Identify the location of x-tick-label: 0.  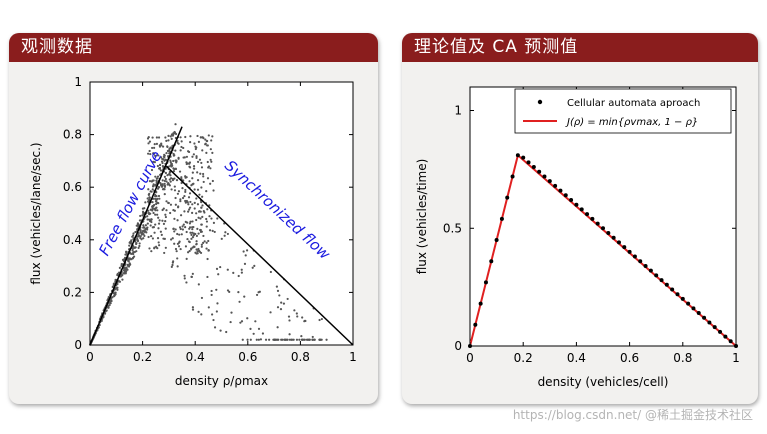
(90, 357).